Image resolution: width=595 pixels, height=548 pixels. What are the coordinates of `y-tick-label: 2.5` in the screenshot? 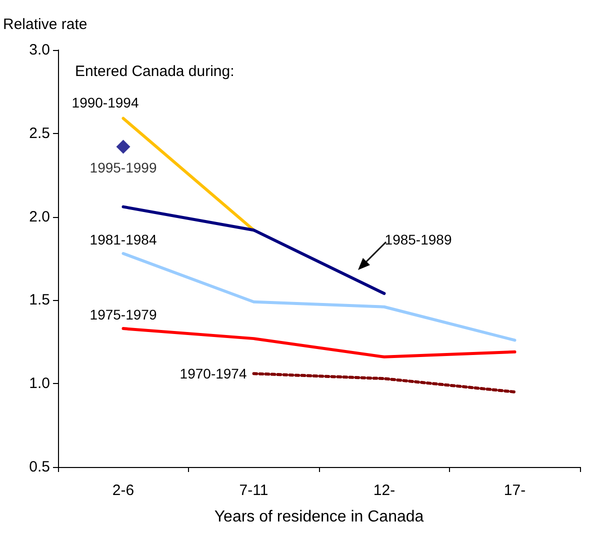 It's located at (39, 133).